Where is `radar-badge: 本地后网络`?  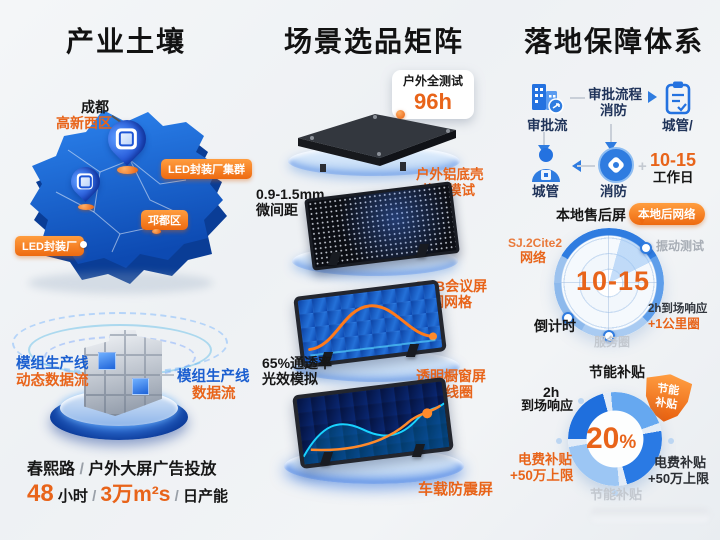
radar-badge: 本地后网络 is located at coordinates (667, 214).